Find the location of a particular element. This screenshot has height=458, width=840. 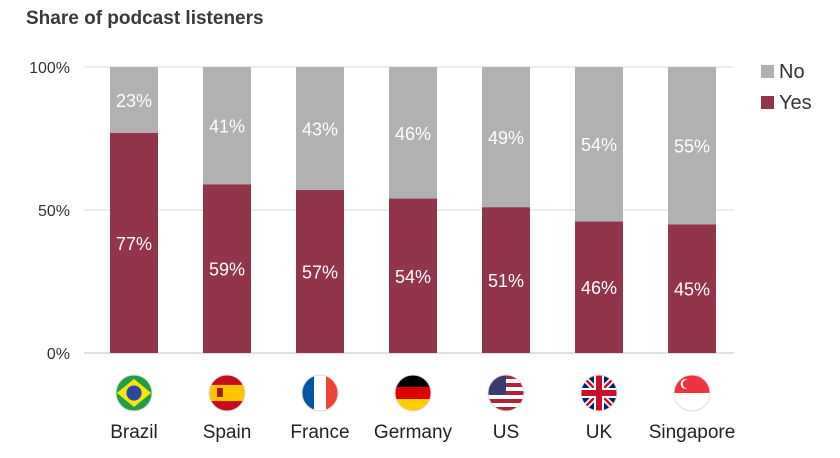

data-label-yes: 45% is located at coordinates (692, 290).